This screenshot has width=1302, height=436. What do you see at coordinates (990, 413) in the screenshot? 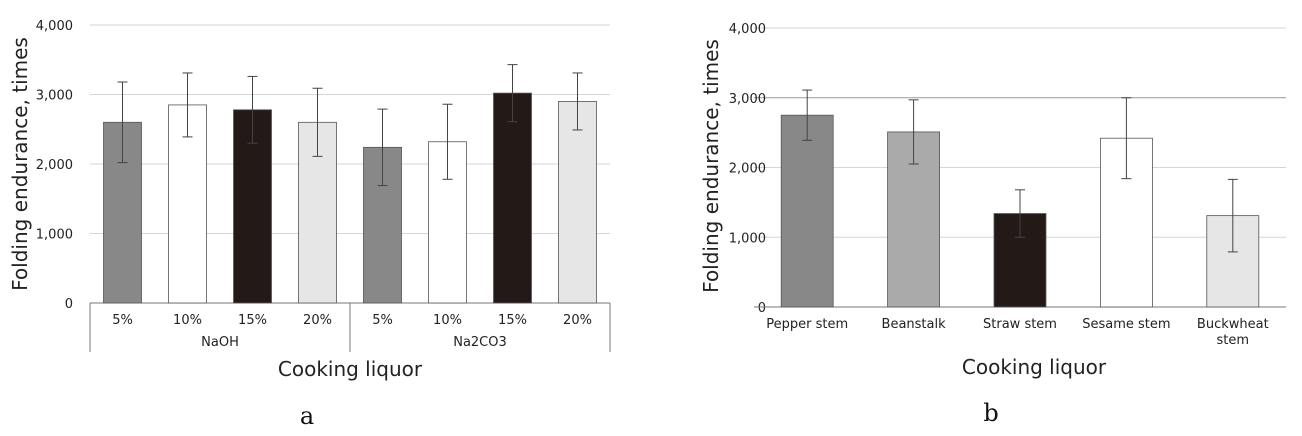
I see `chart-b-panel-label: b` at bounding box center [990, 413].